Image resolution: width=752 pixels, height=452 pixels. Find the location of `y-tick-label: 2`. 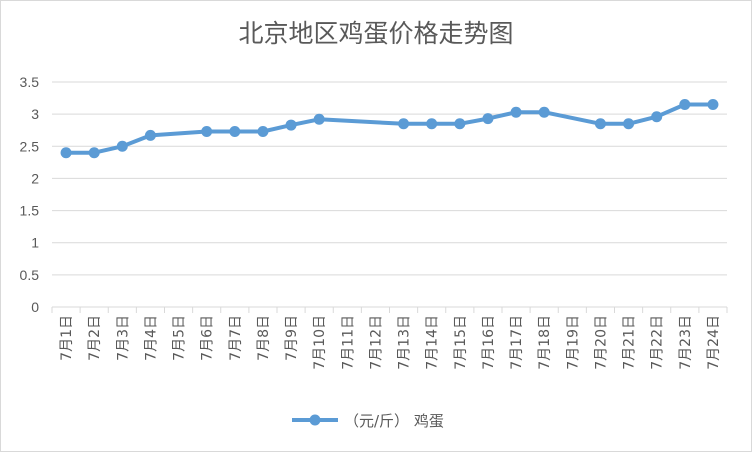

y-tick-label: 2 is located at coordinates (35, 178).